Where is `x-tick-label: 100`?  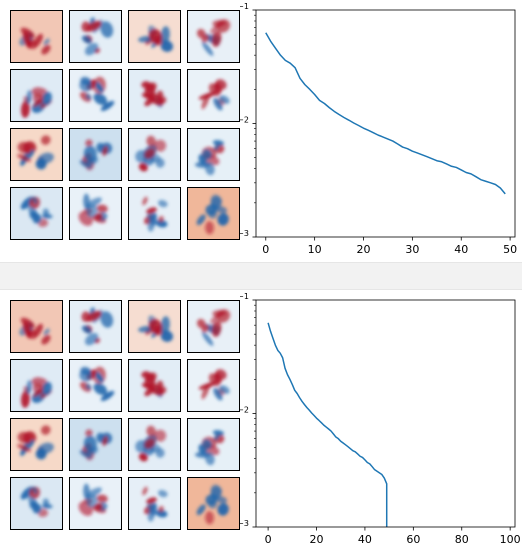 x-tick-label: 100 is located at coordinates (510, 539).